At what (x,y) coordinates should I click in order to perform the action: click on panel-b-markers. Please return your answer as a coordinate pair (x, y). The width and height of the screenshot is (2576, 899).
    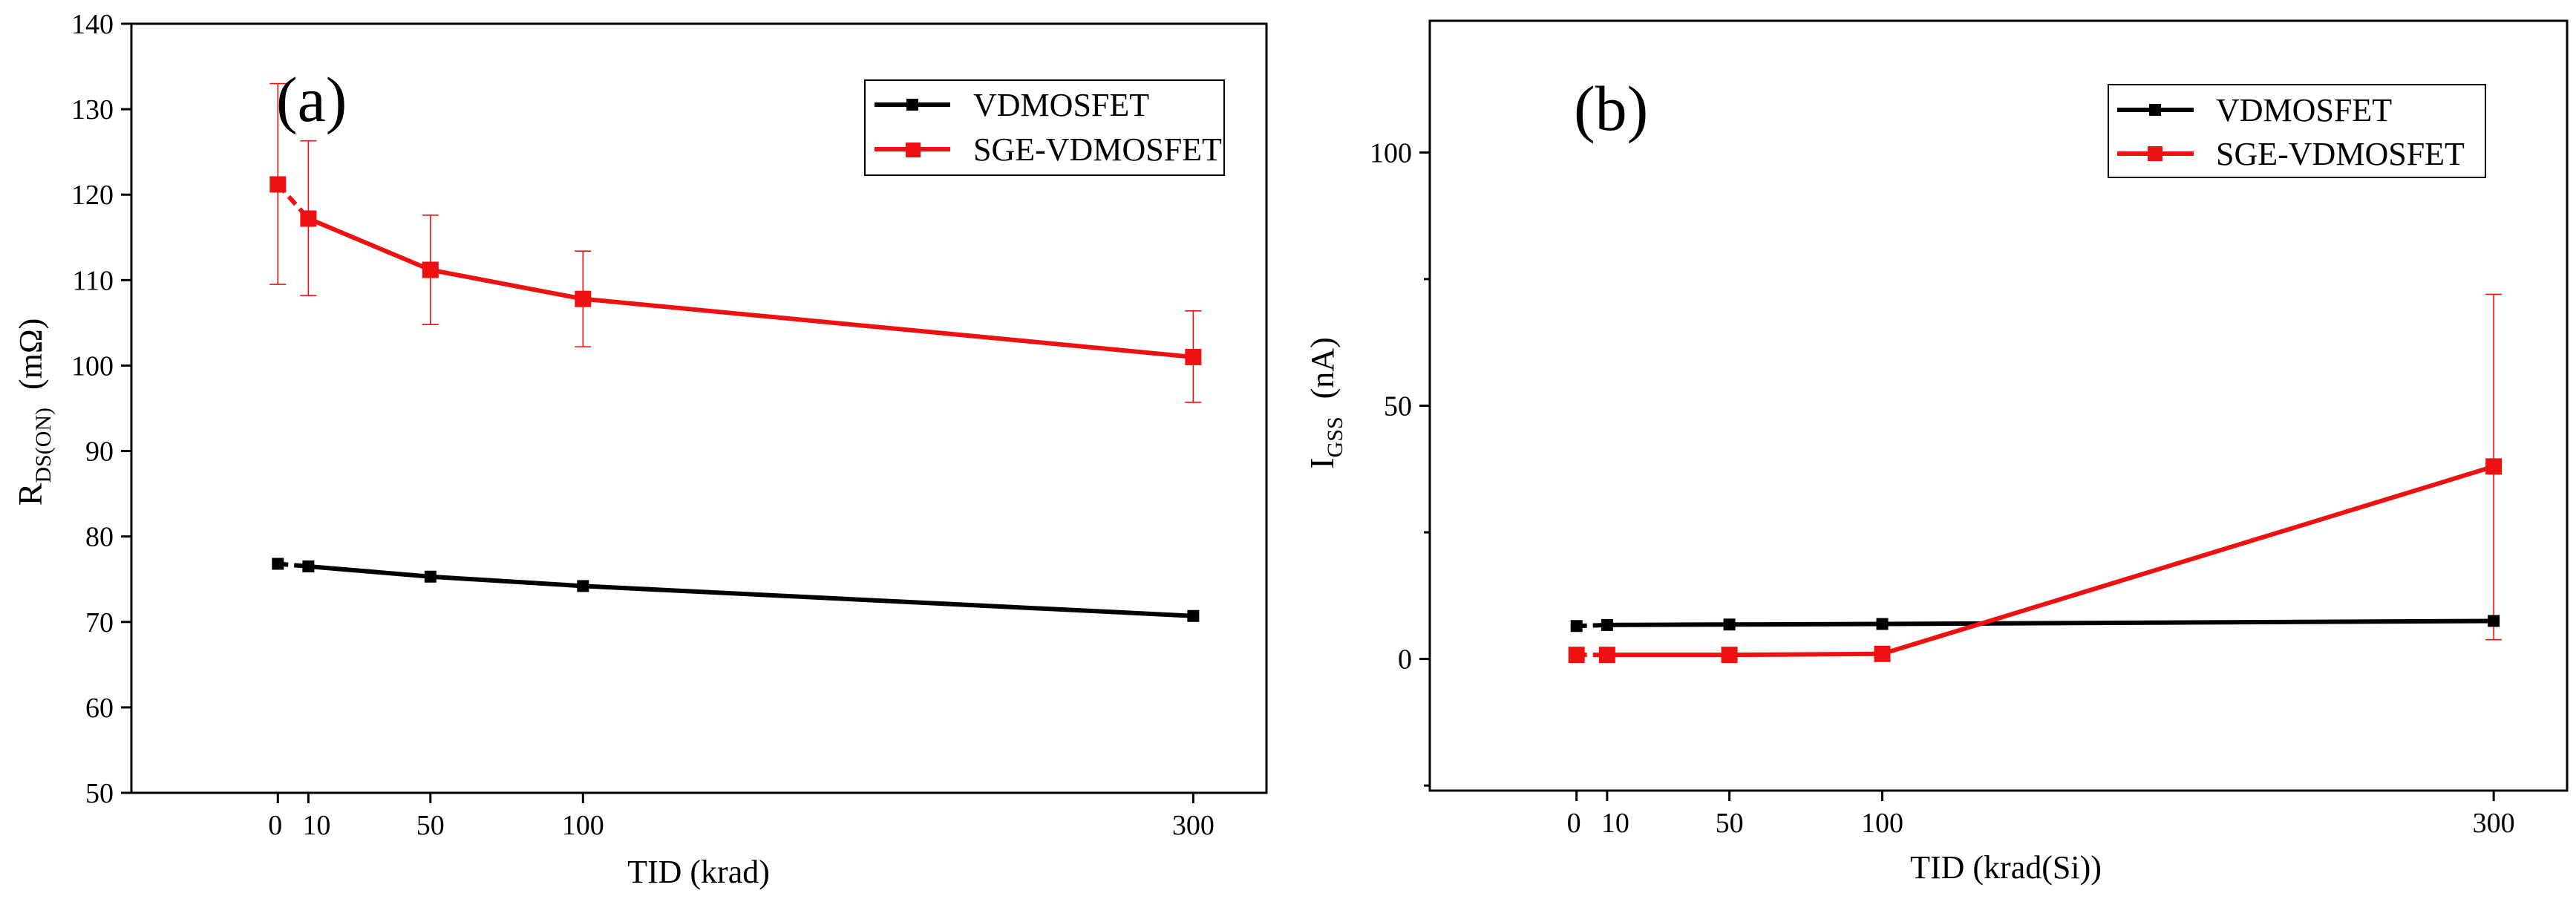
    Looking at the image, I should click on (2035, 561).